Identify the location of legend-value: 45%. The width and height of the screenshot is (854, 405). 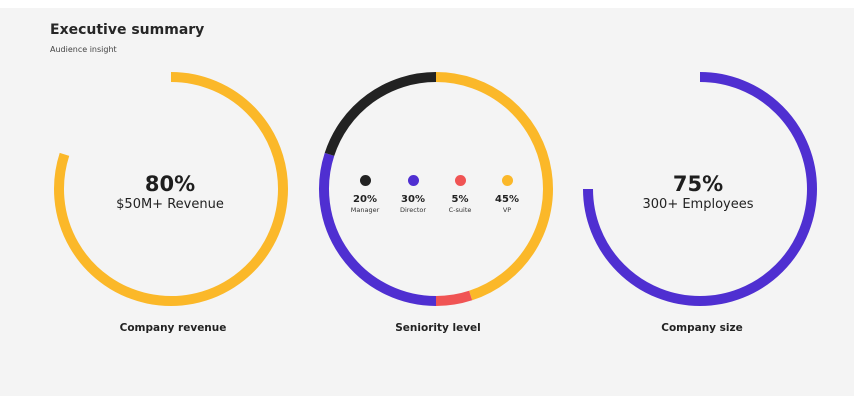
(507, 199).